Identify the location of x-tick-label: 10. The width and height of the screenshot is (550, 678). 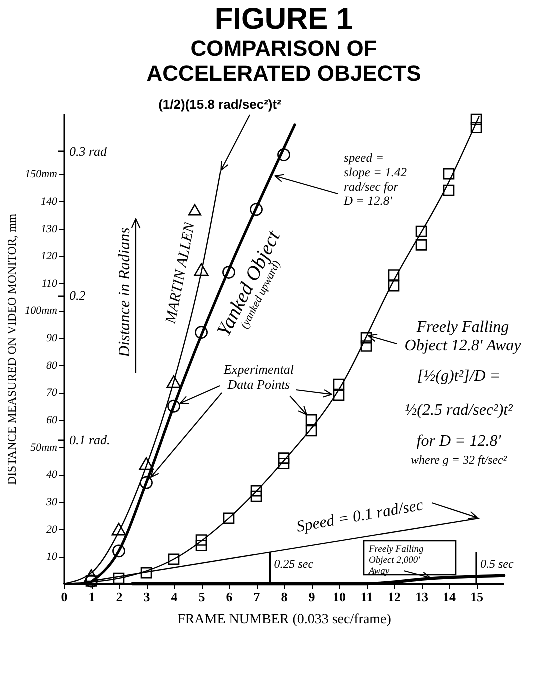
(339, 597).